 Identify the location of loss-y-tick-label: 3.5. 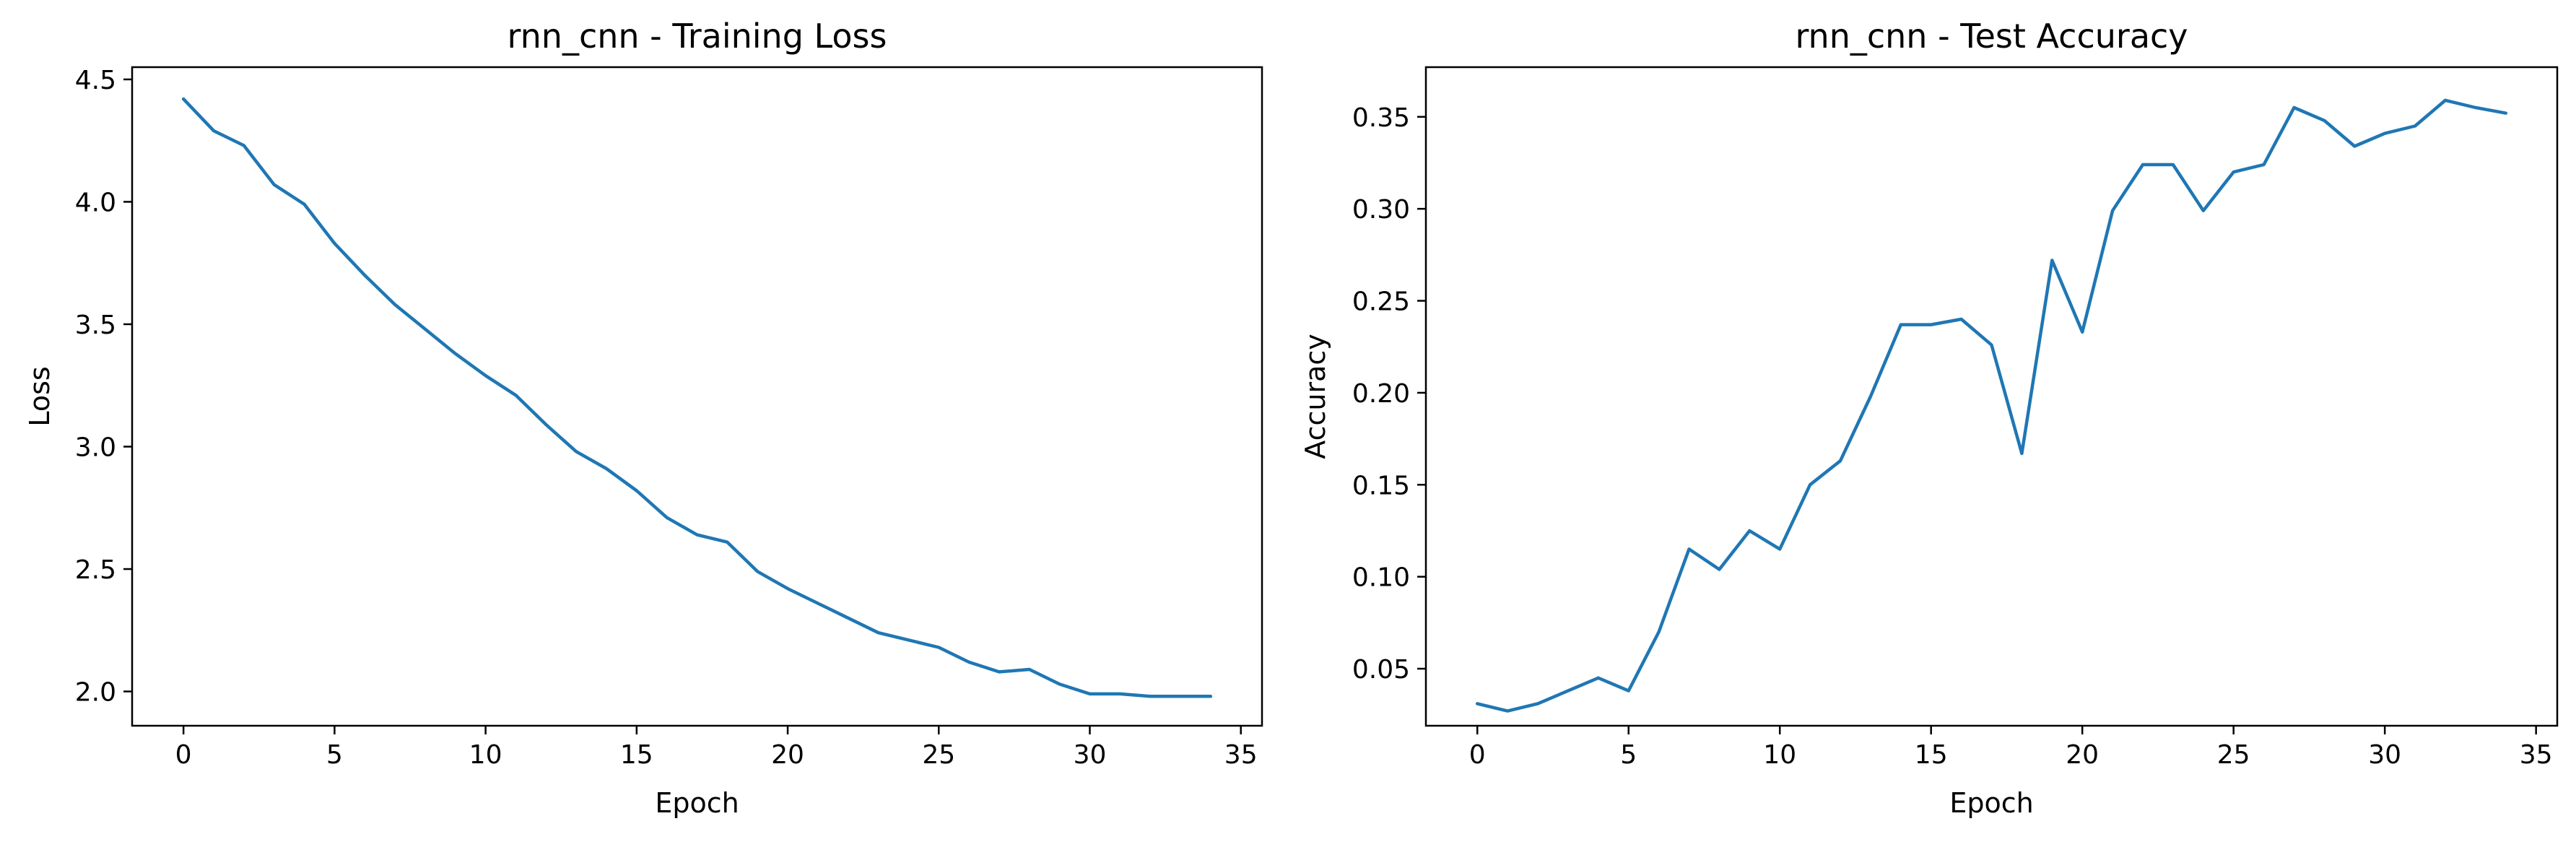
(95, 325).